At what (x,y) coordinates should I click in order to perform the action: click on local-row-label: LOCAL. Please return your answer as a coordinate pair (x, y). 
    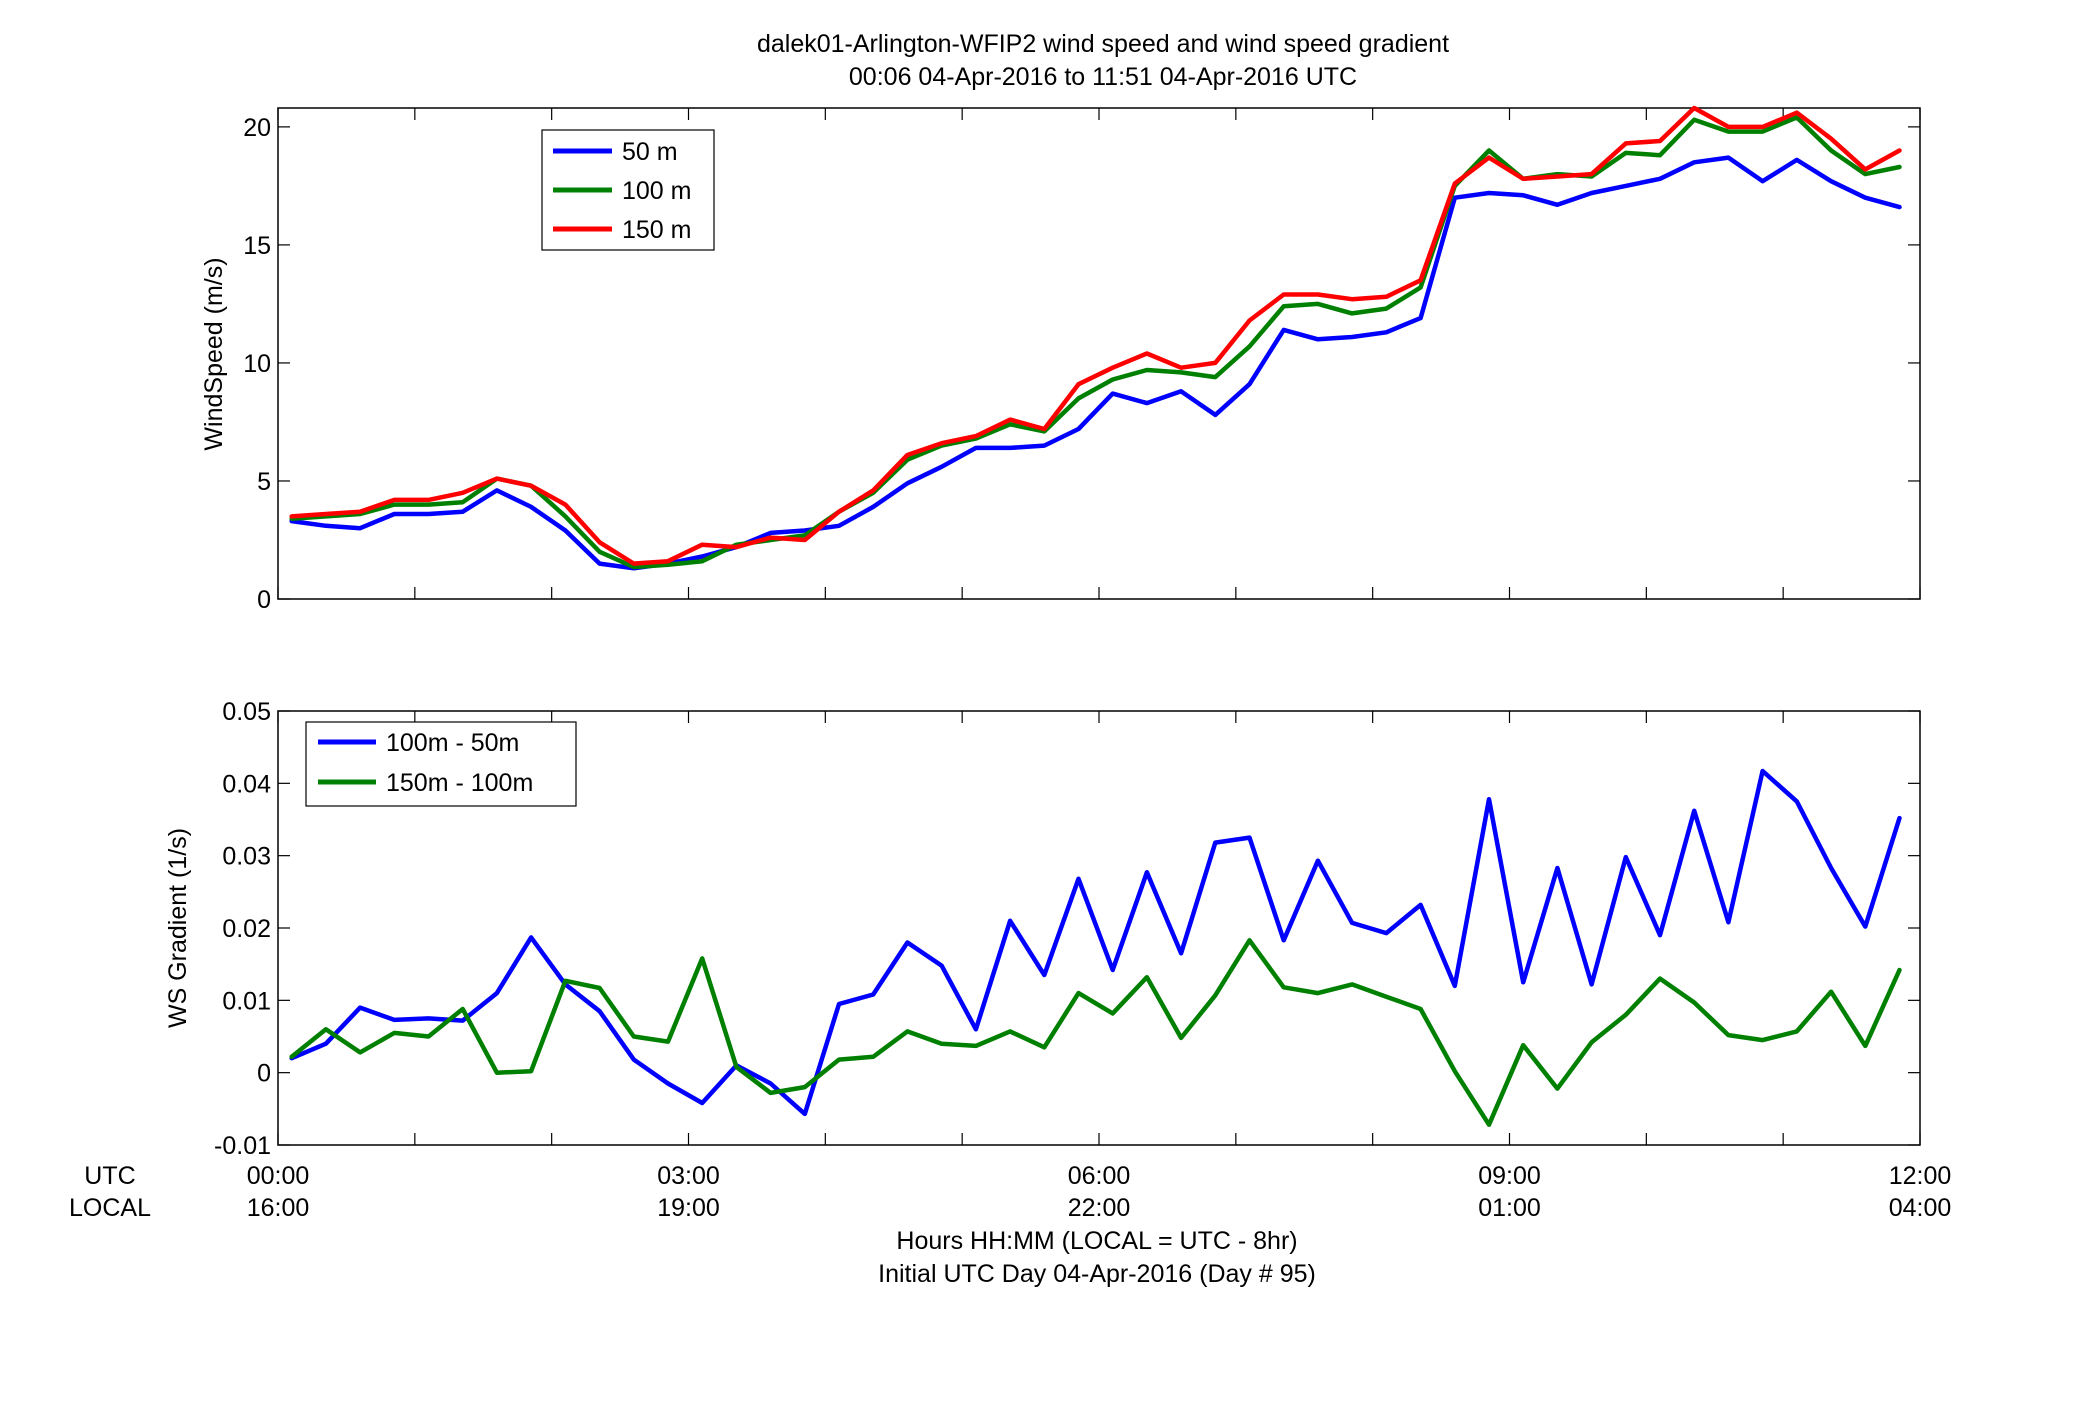
    Looking at the image, I should click on (110, 1208).